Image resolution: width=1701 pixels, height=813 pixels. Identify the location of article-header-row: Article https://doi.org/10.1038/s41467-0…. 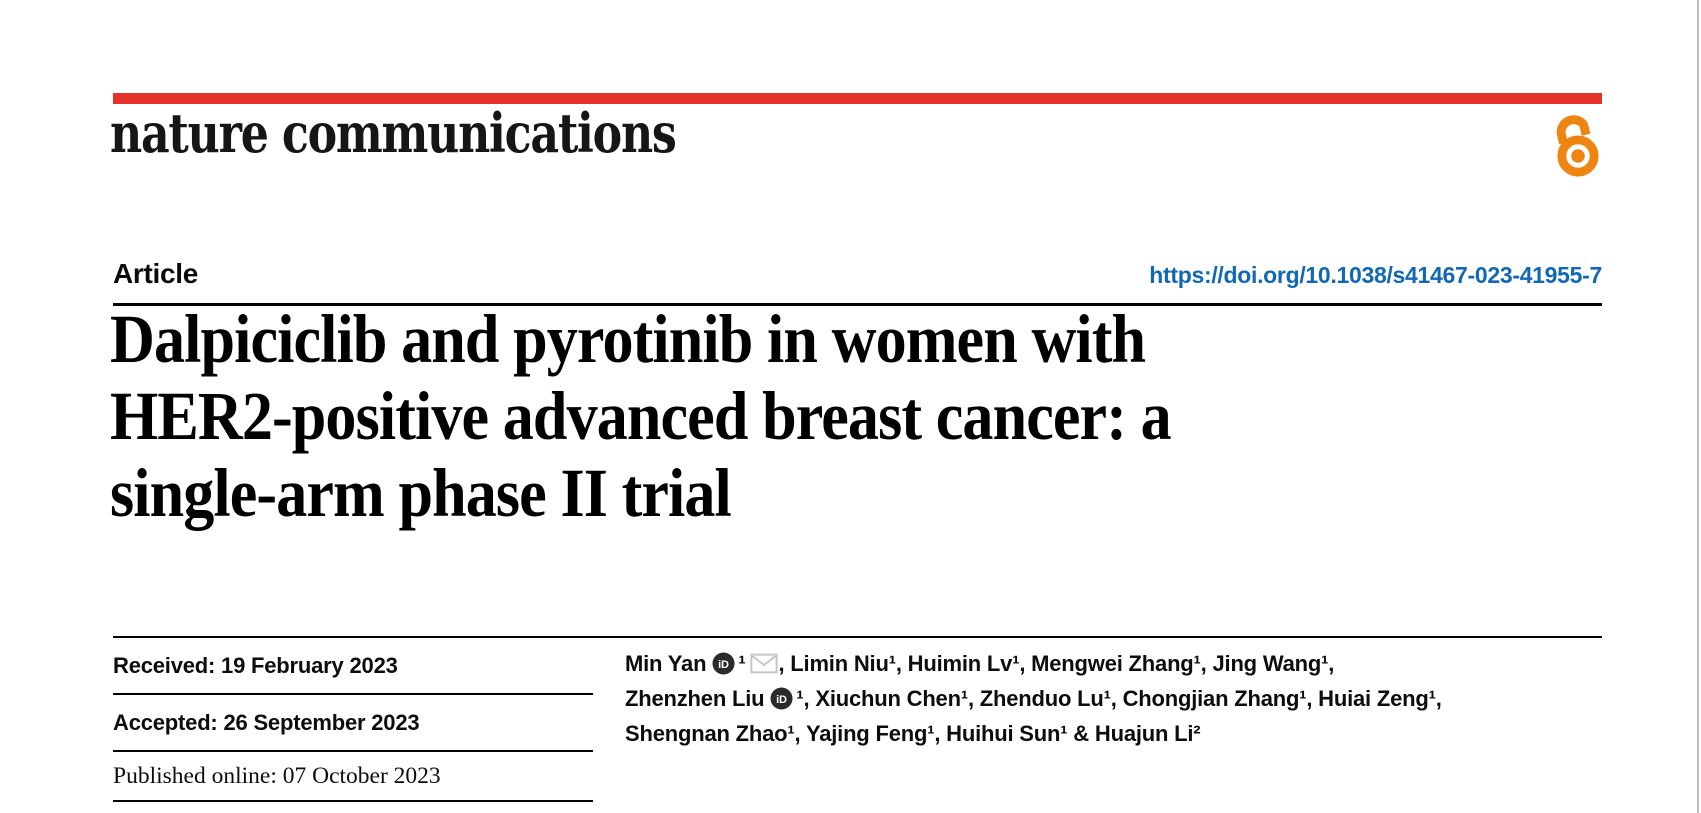
(857, 274).